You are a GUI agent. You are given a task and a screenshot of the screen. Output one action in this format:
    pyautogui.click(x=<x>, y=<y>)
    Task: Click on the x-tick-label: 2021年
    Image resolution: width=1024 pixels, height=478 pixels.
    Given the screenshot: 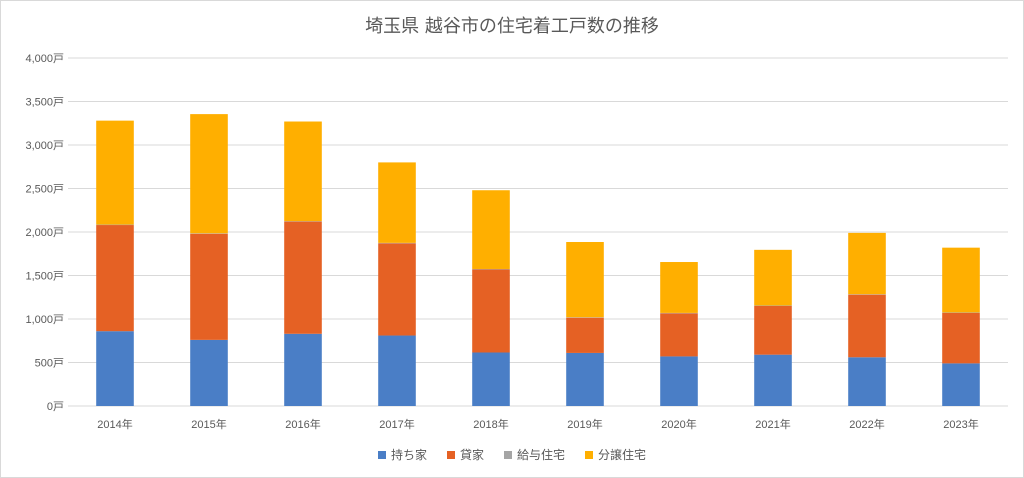 What is the action you would take?
    pyautogui.click(x=772, y=424)
    